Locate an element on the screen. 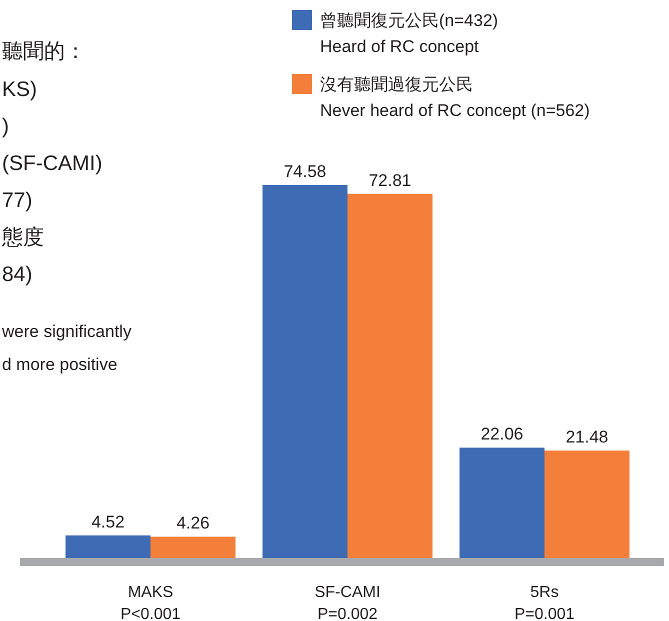  data-label: 74.58 is located at coordinates (305, 171).